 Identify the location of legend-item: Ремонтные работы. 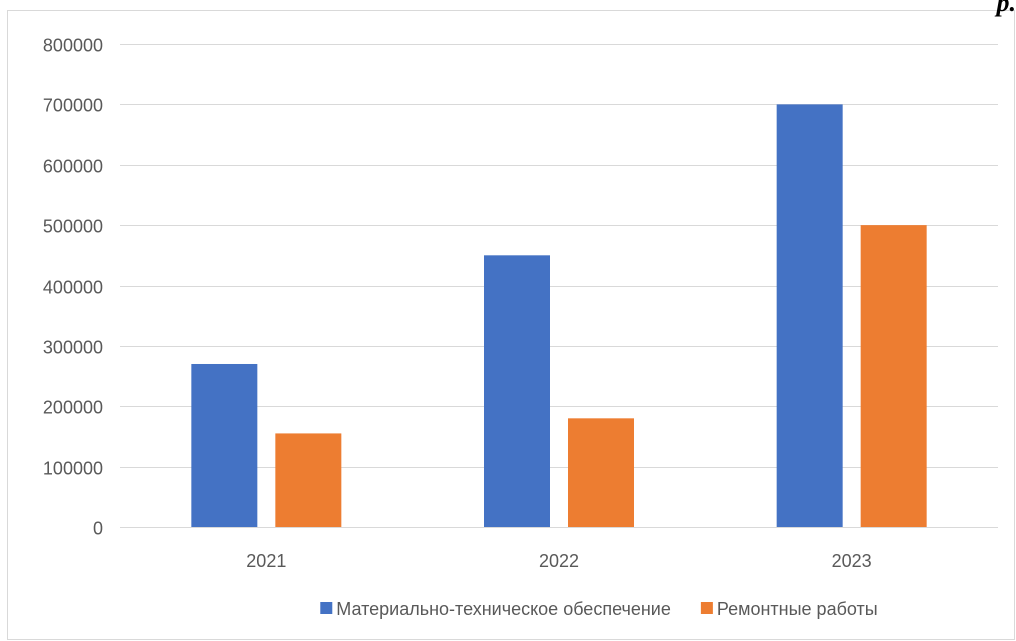
(789, 609).